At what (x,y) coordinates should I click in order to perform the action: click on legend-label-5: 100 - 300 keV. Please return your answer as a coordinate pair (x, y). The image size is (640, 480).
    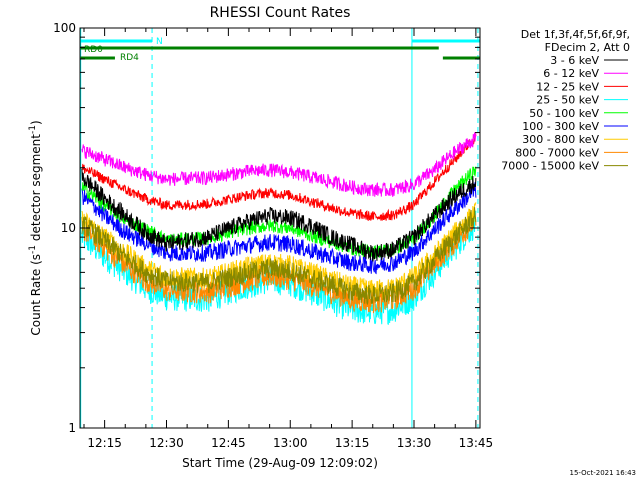
    Looking at the image, I should click on (560, 126).